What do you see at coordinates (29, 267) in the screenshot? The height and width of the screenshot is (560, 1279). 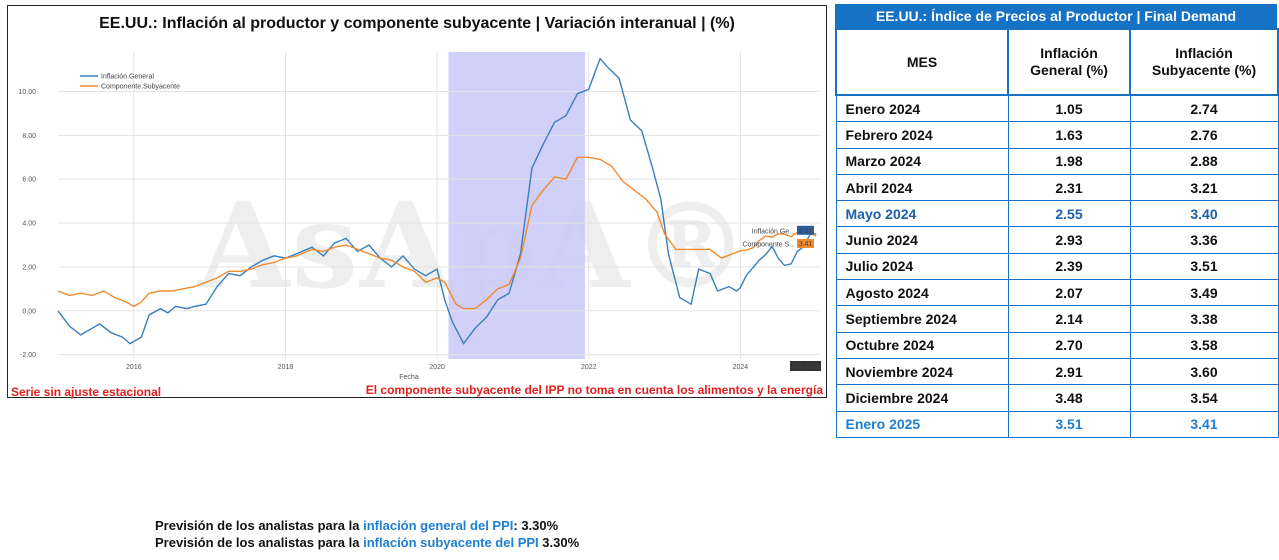 I see `y-tick-label: 2.00` at bounding box center [29, 267].